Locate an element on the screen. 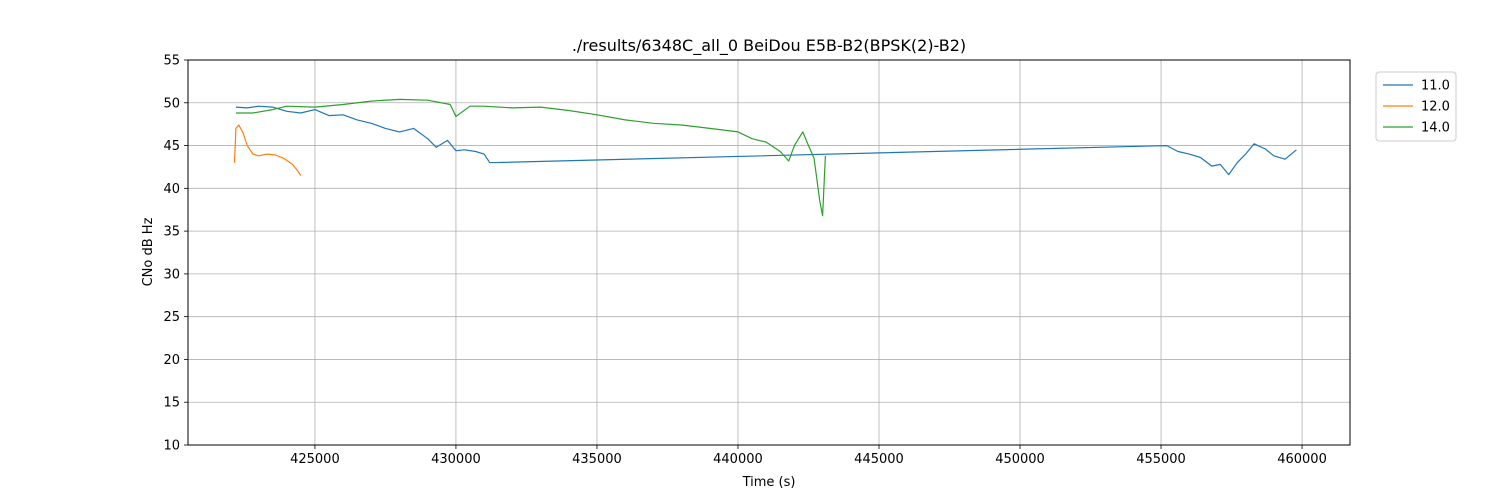  y-tick-label: 45 is located at coordinates (171, 146).